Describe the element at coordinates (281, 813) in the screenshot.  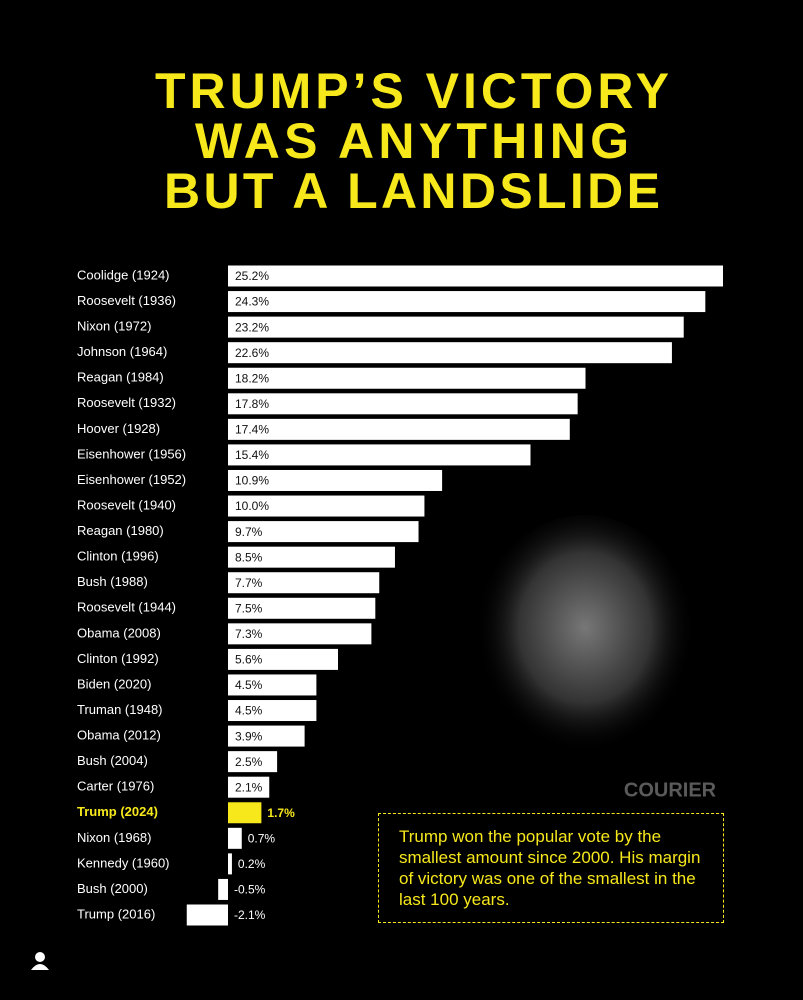
I see `value-label: 1.7%` at that location.